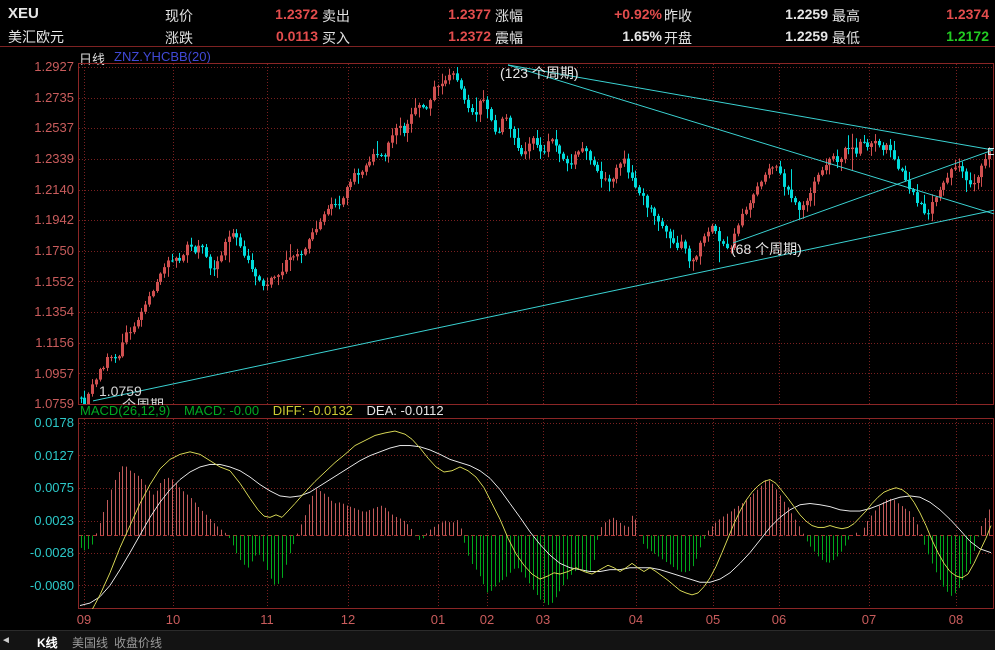 This screenshot has width=995, height=650. Describe the element at coordinates (348, 619) in the screenshot. I see `time-axis-tick: 12` at that location.